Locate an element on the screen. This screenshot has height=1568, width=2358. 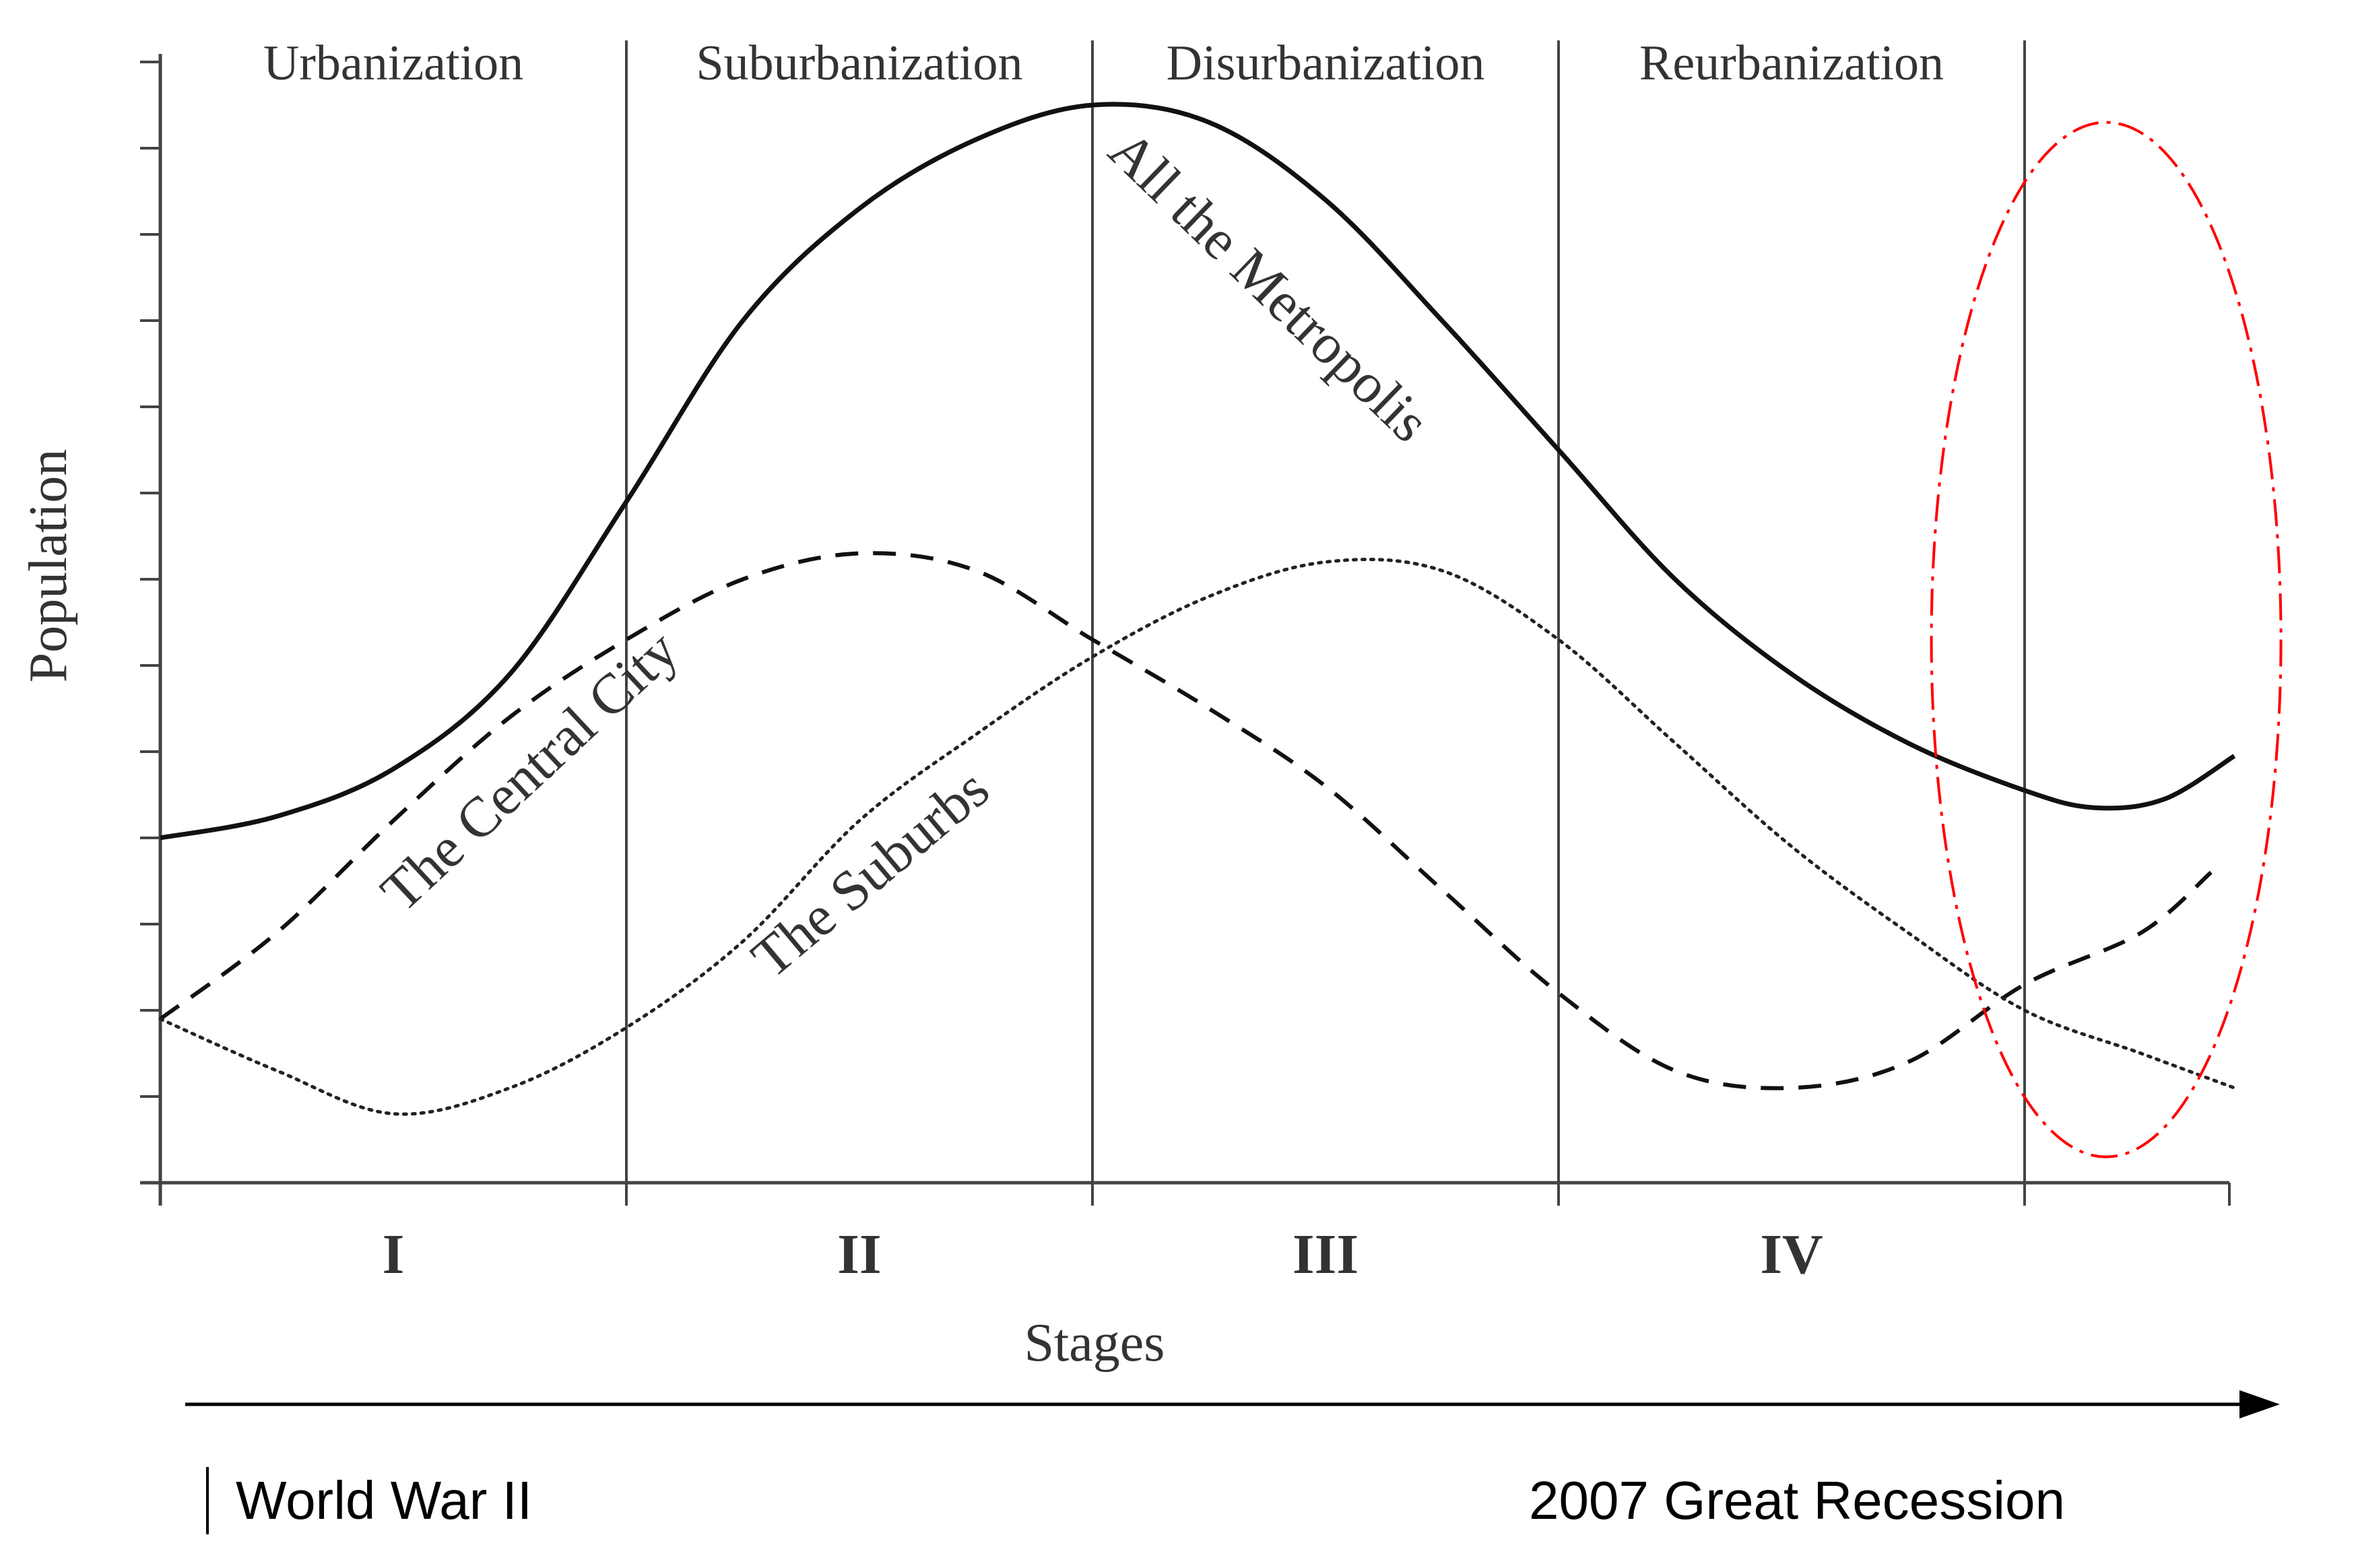
stage-numeral-label: IV is located at coordinates (1791, 1254).